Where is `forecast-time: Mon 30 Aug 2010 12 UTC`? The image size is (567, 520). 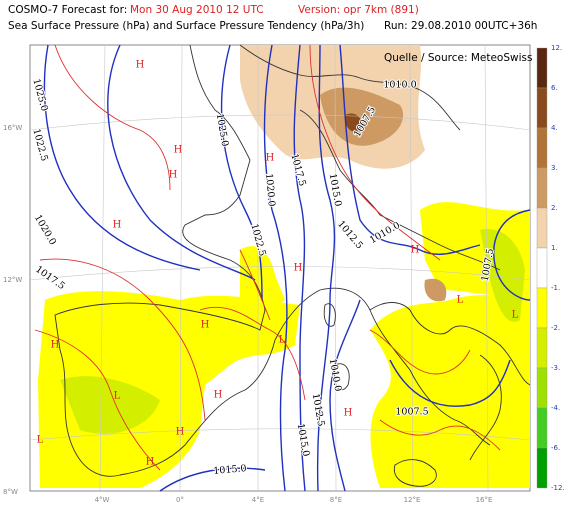 forecast-time: Mon 30 Aug 2010 12 UTC is located at coordinates (197, 10).